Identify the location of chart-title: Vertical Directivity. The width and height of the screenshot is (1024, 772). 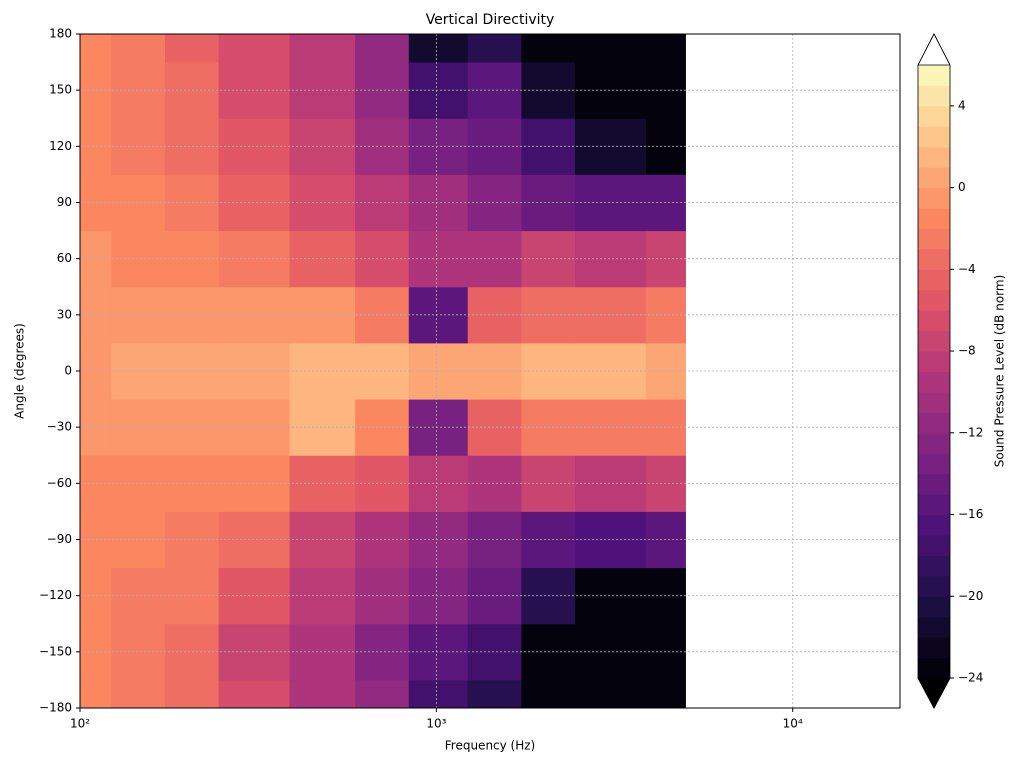
(490, 20).